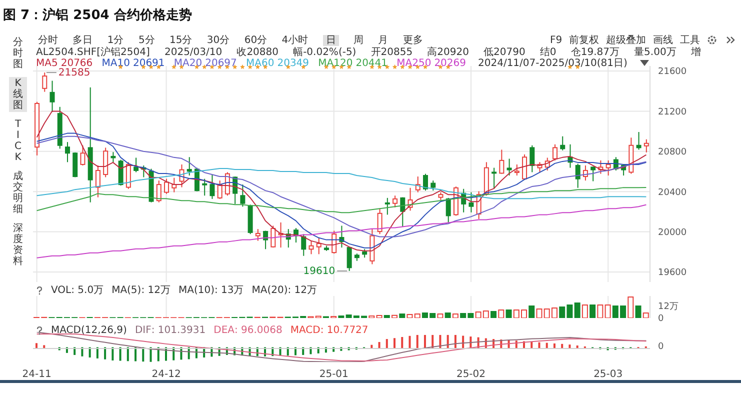  Describe the element at coordinates (672, 112) in the screenshot. I see `y-tick-label: 21200` at that location.